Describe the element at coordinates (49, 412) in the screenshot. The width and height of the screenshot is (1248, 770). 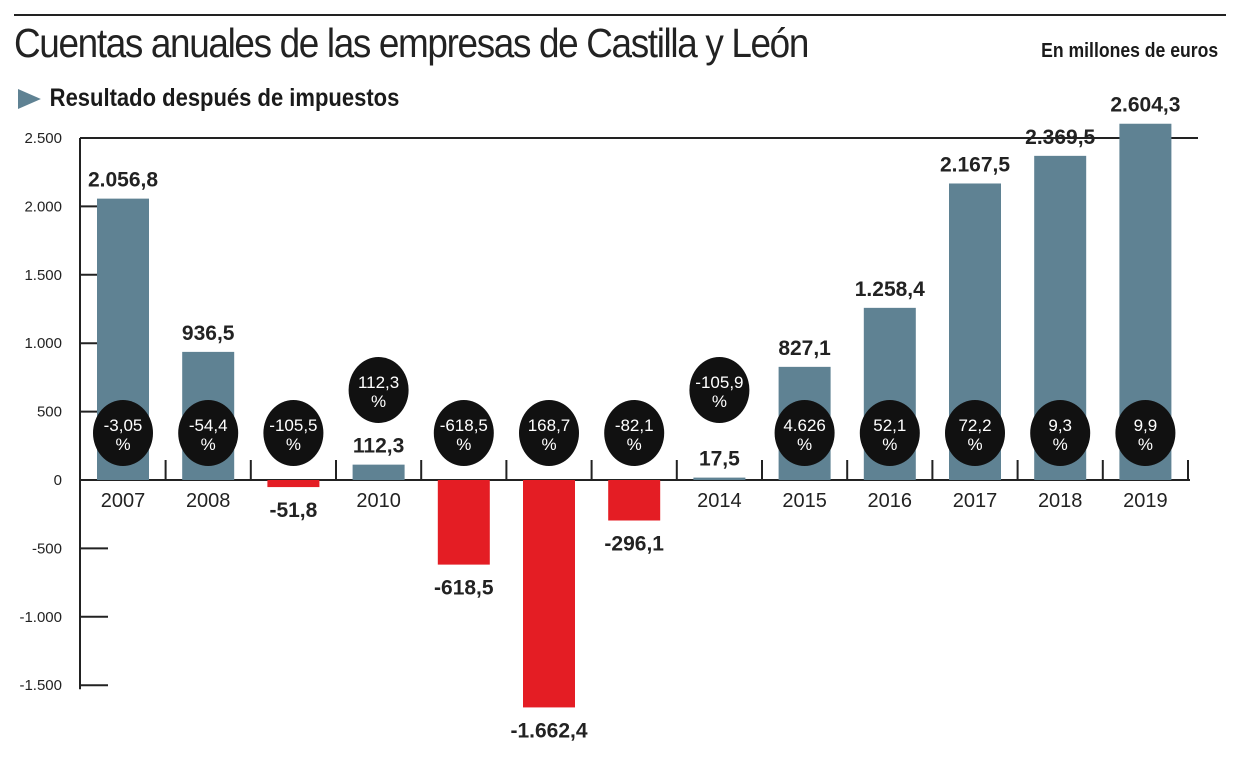
I see `y-tick-label: 500` at that location.